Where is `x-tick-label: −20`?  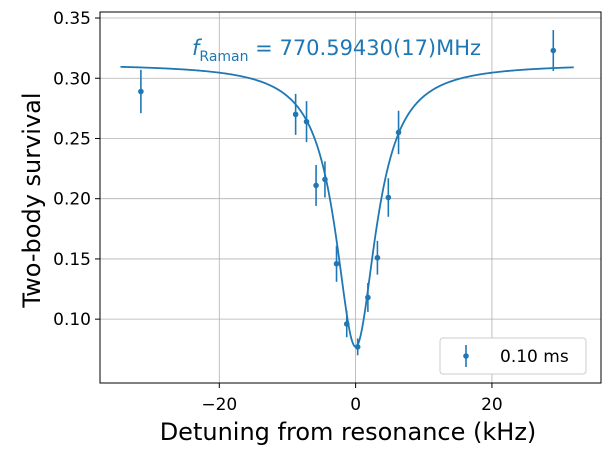
x-tick-label: −20 is located at coordinates (219, 405).